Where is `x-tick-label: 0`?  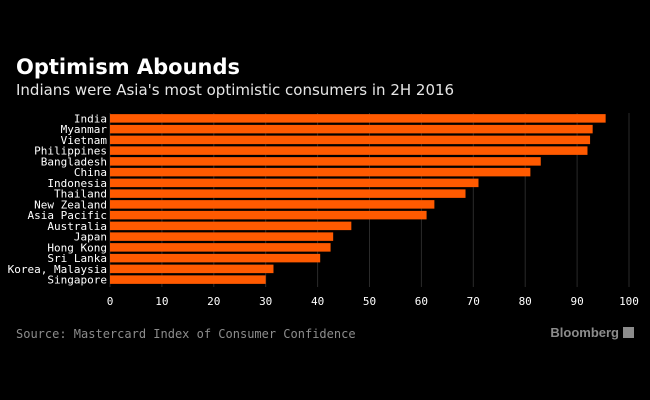 x-tick-label: 0 is located at coordinates (110, 301).